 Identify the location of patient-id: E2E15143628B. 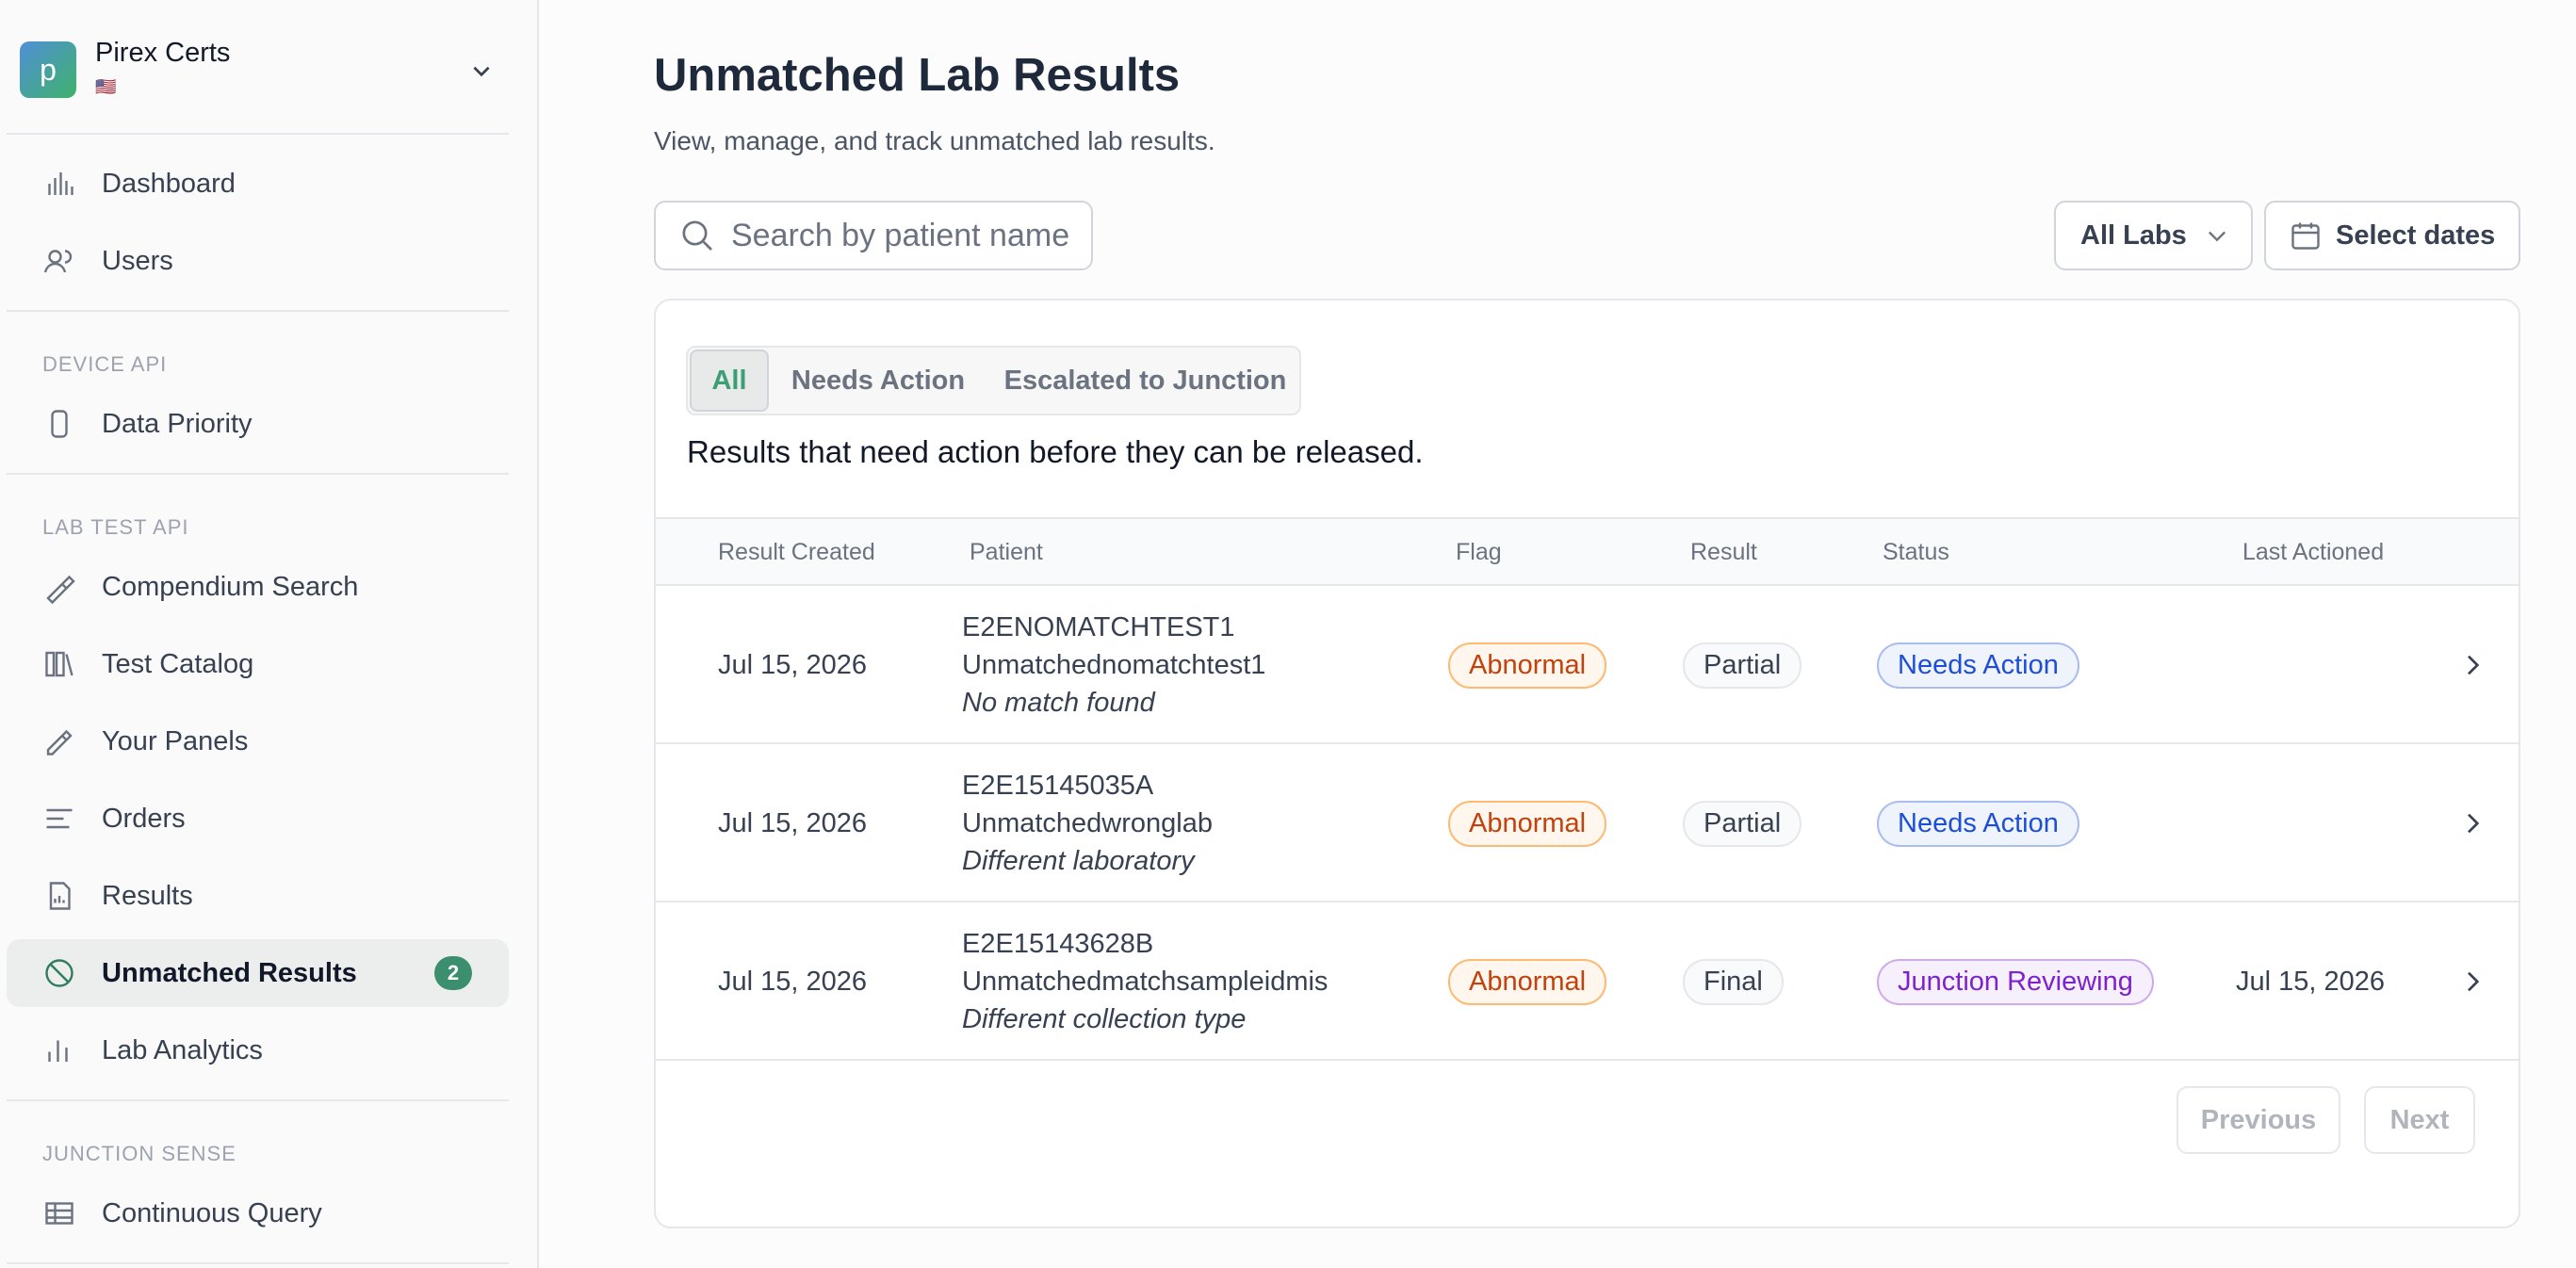
(1058, 944).